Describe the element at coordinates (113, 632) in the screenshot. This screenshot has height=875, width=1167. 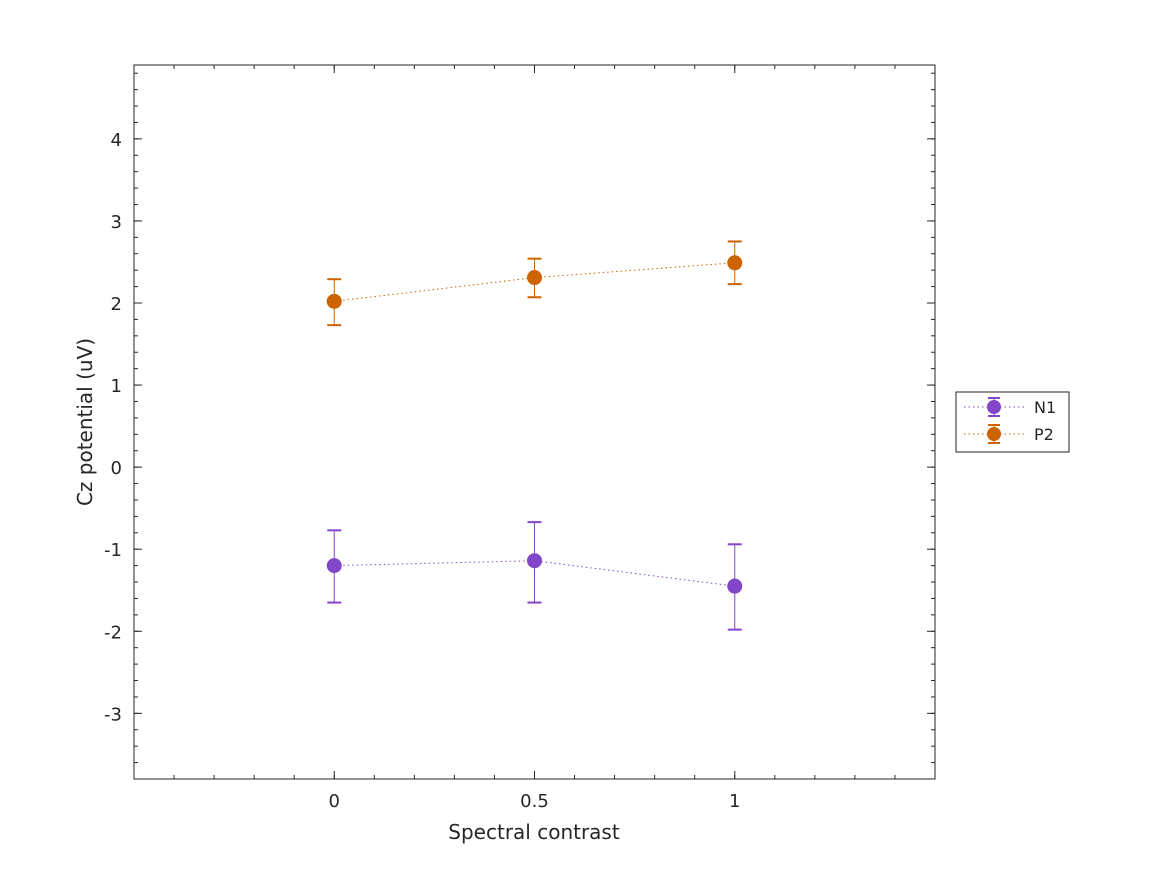
I see `y-tick-label: -2` at that location.